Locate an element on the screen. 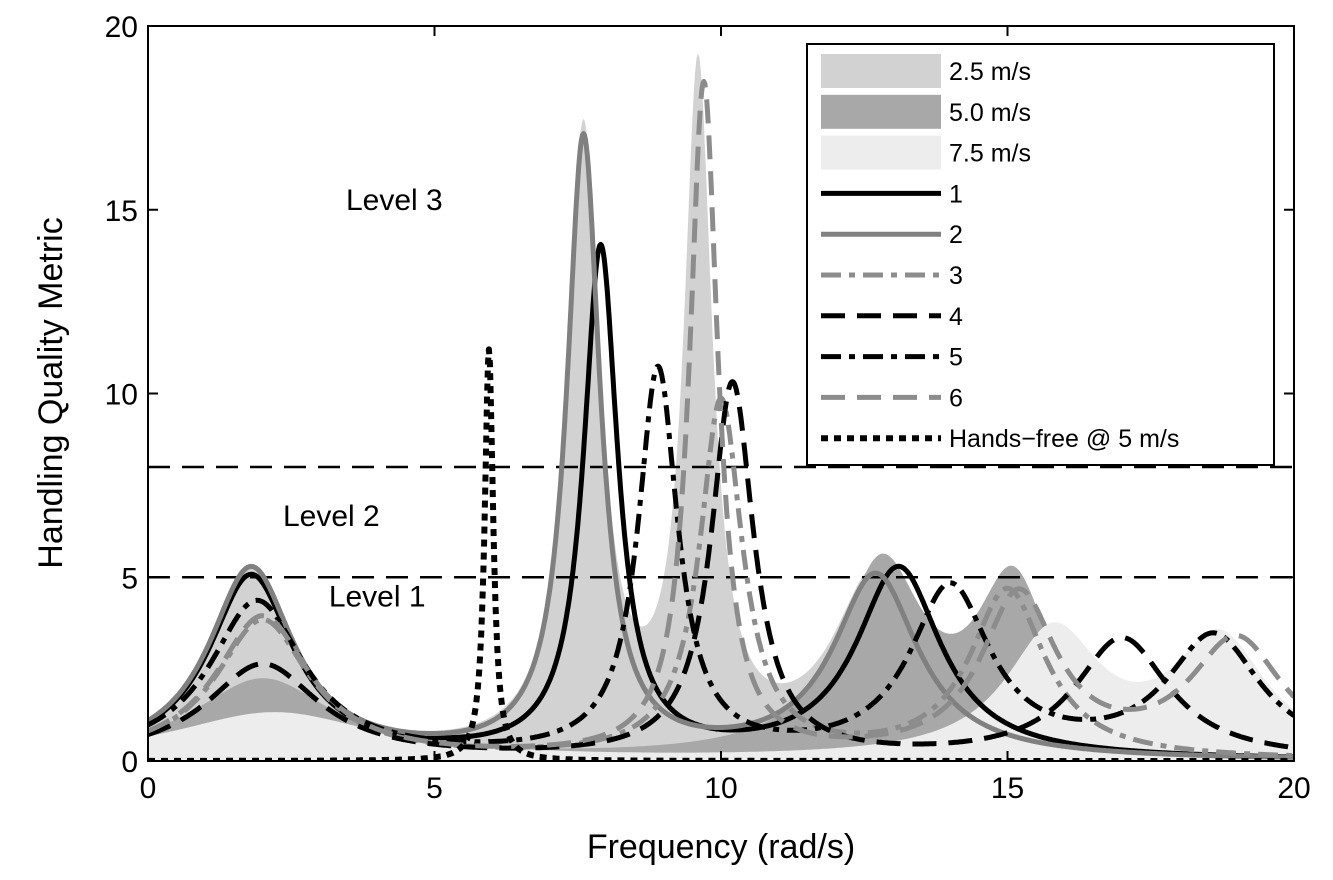 The height and width of the screenshot is (880, 1333). level-label-1: Level 3 is located at coordinates (394, 200).